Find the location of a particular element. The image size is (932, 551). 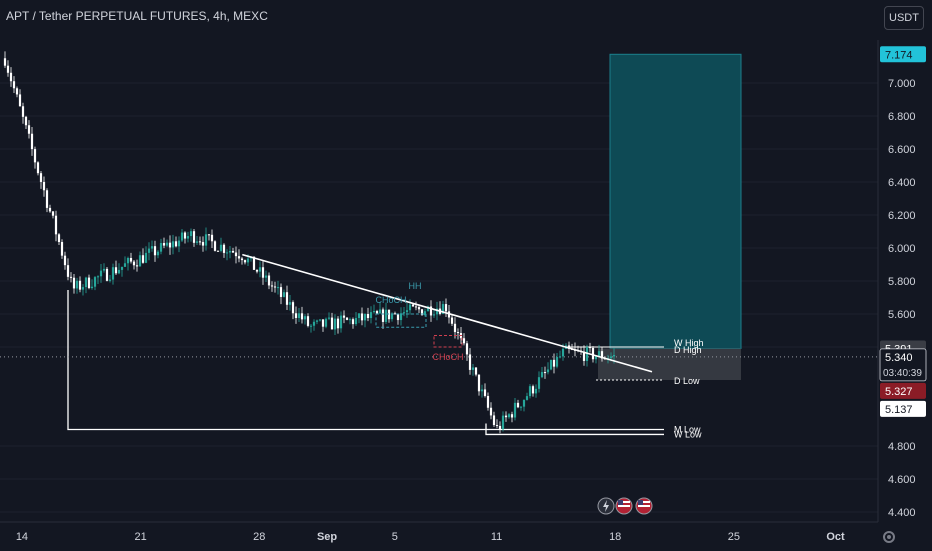

event-icons is located at coordinates (625, 506).